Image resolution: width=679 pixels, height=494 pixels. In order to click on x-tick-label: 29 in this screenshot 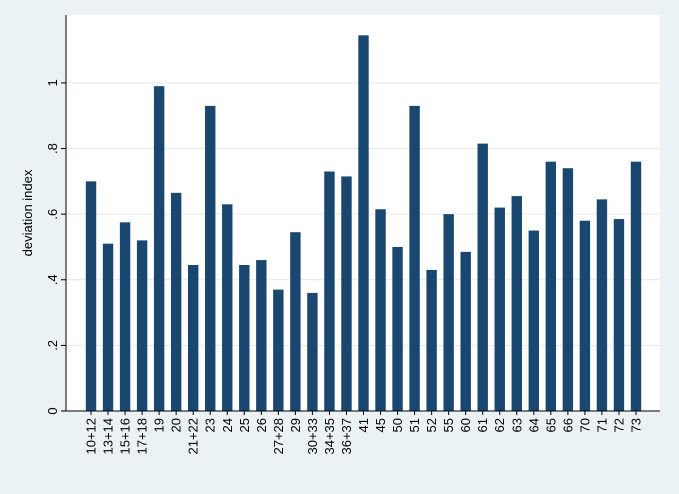, I will do `click(295, 425)`.